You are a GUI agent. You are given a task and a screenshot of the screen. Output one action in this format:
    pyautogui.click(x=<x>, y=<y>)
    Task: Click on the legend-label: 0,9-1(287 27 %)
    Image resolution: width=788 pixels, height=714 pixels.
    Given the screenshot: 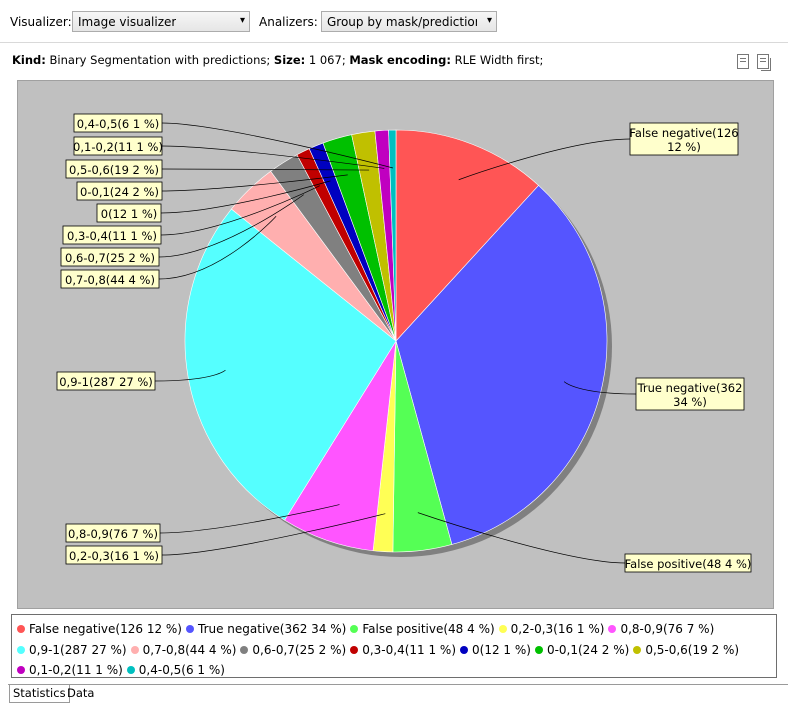 What is the action you would take?
    pyautogui.click(x=78, y=649)
    